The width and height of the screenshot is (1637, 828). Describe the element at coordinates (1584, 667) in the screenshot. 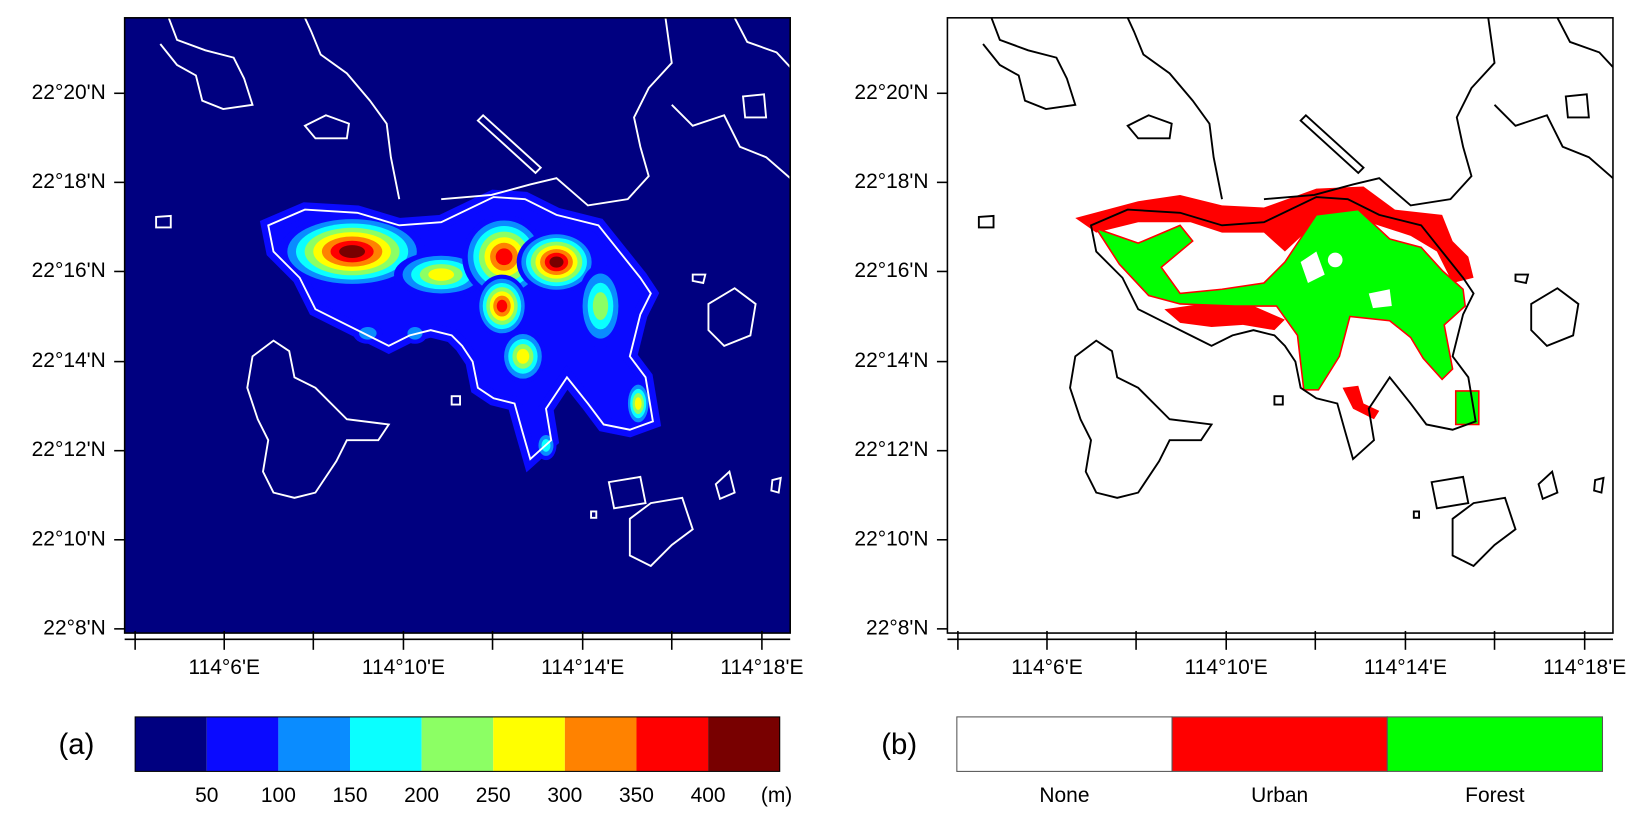

I see `x-tick-label: 114°18'E` at that location.